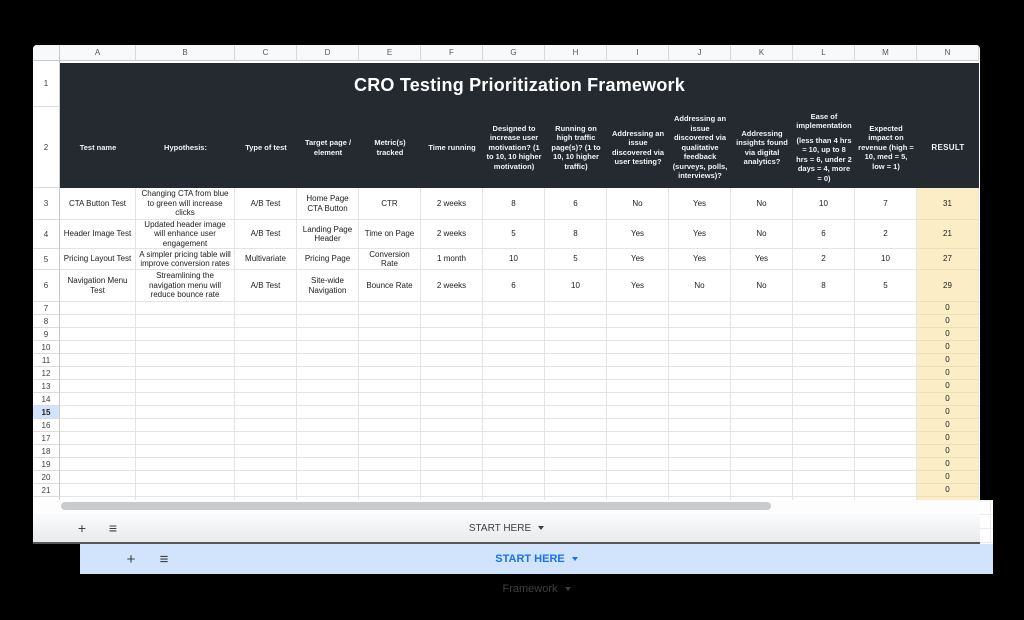 The width and height of the screenshot is (1024, 620). What do you see at coordinates (98, 399) in the screenshot?
I see `cell-A14` at bounding box center [98, 399].